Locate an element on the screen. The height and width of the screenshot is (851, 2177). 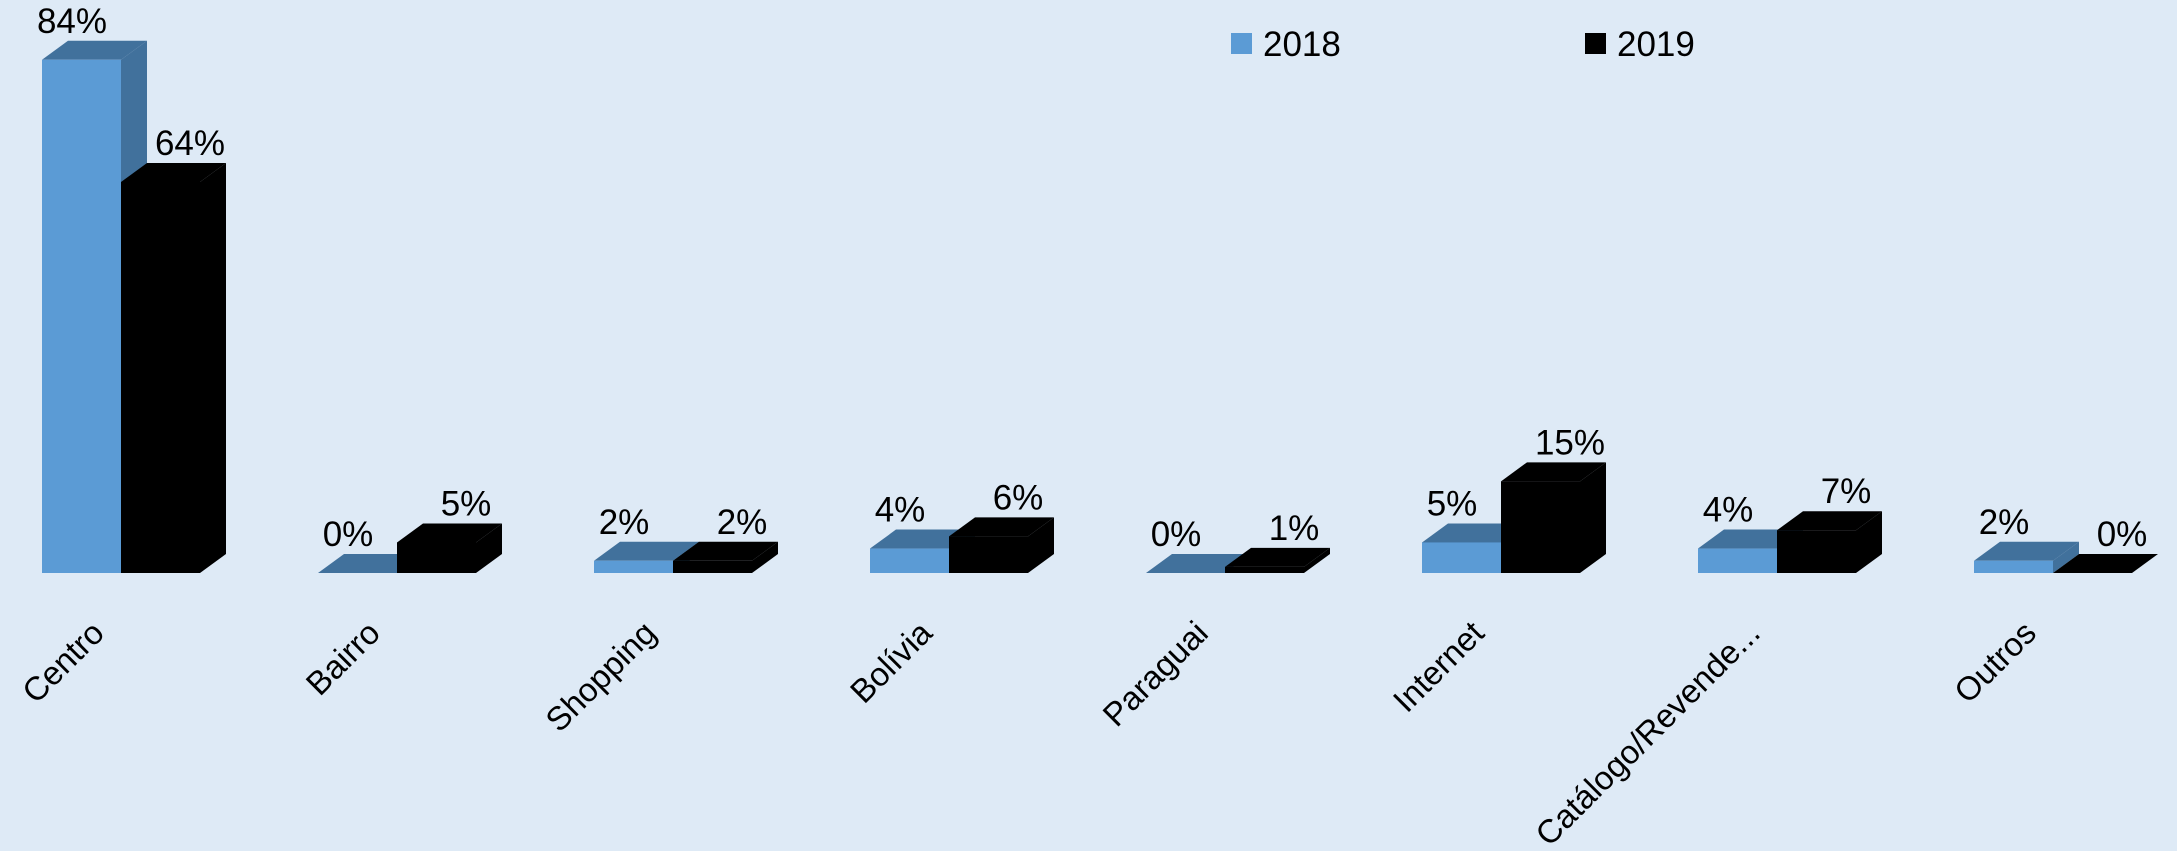
value-label: 7% is located at coordinates (1846, 491).